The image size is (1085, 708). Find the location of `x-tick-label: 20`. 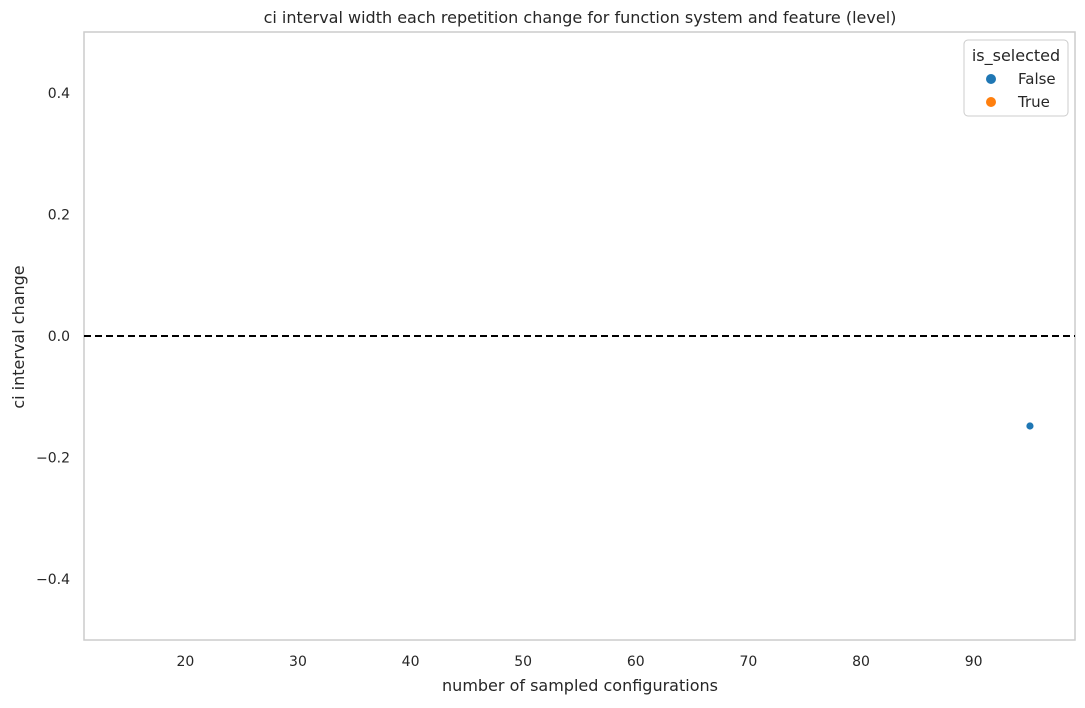

x-tick-label: 20 is located at coordinates (185, 662).